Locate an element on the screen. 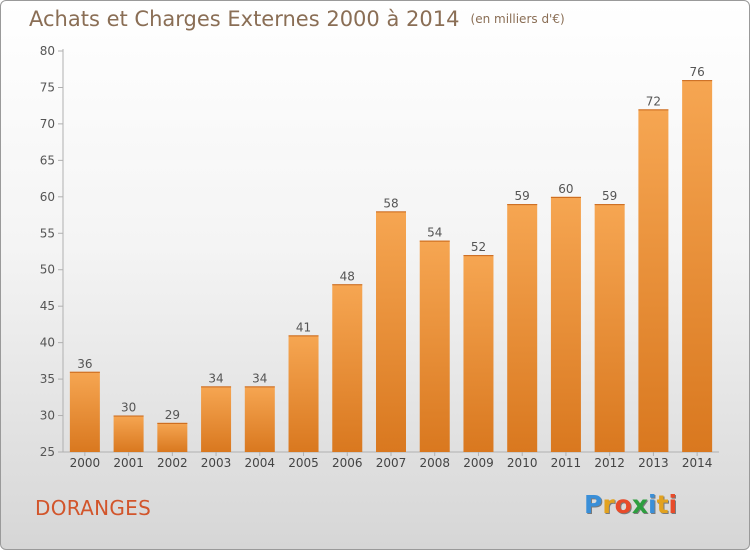  x-tick-label: 2014 is located at coordinates (697, 463).